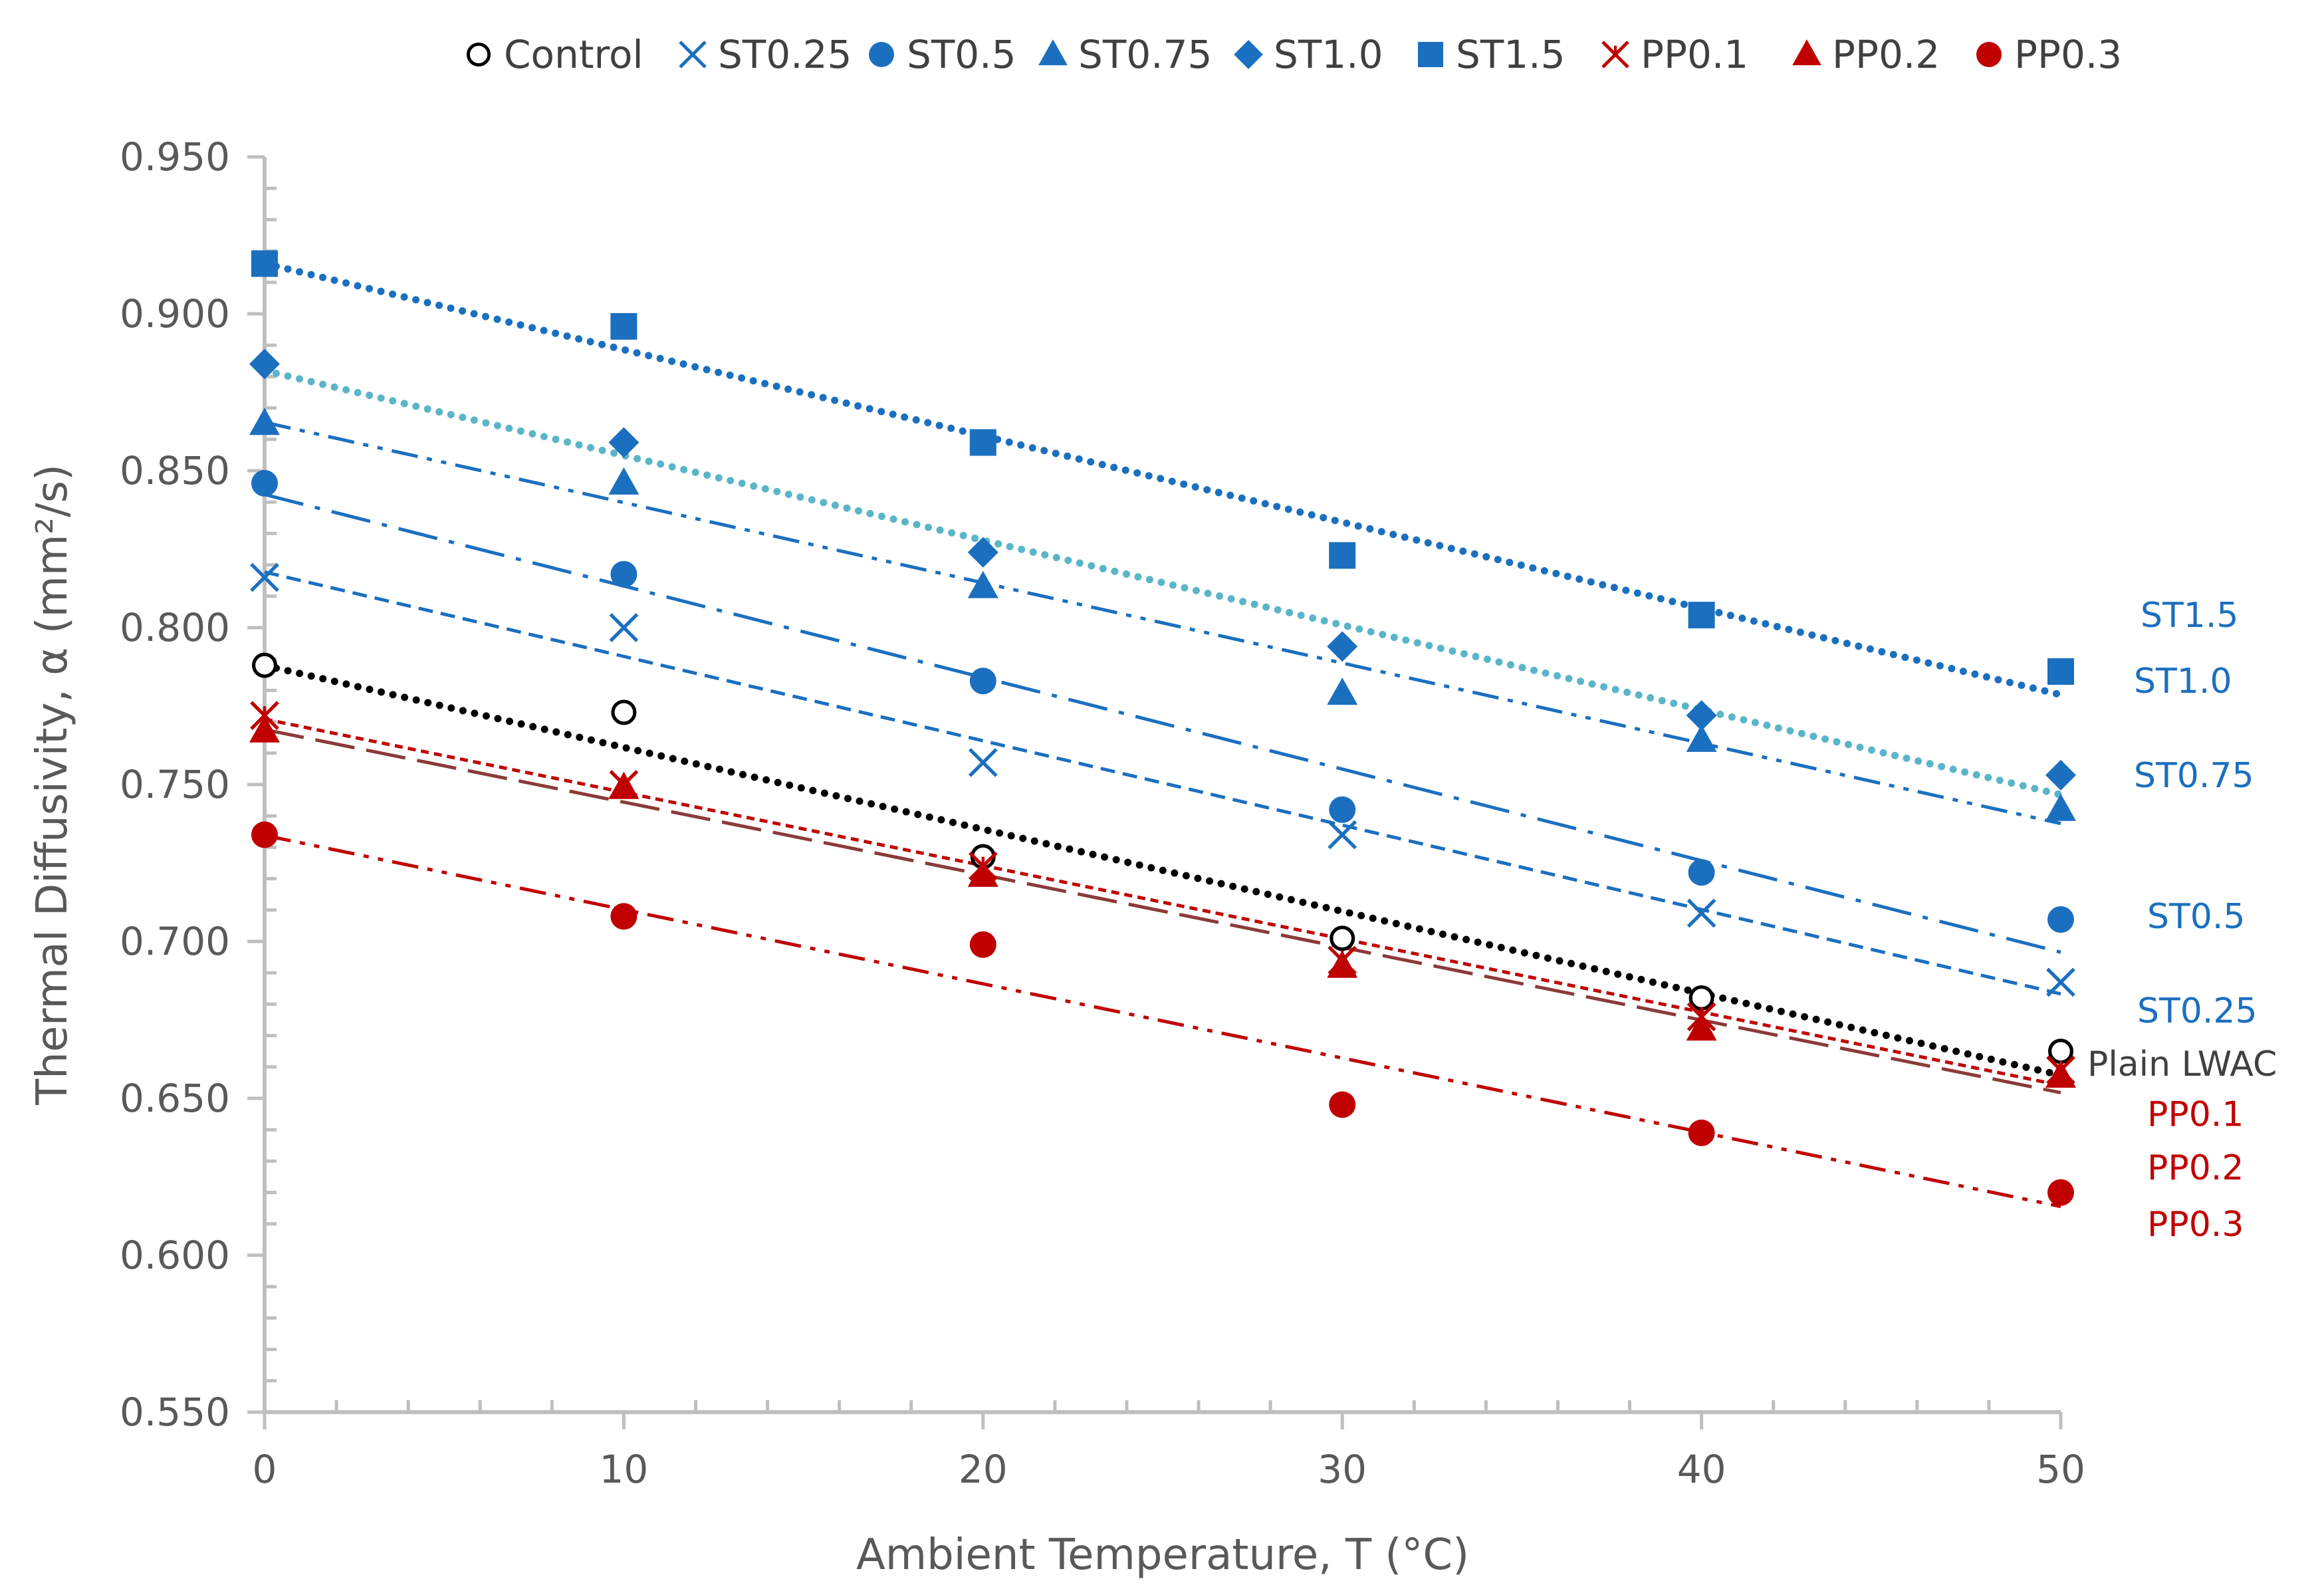 The image size is (2324, 1593). Describe the element at coordinates (2195, 1225) in the screenshot. I see `end-label-pp0-3: PP0.3` at that location.